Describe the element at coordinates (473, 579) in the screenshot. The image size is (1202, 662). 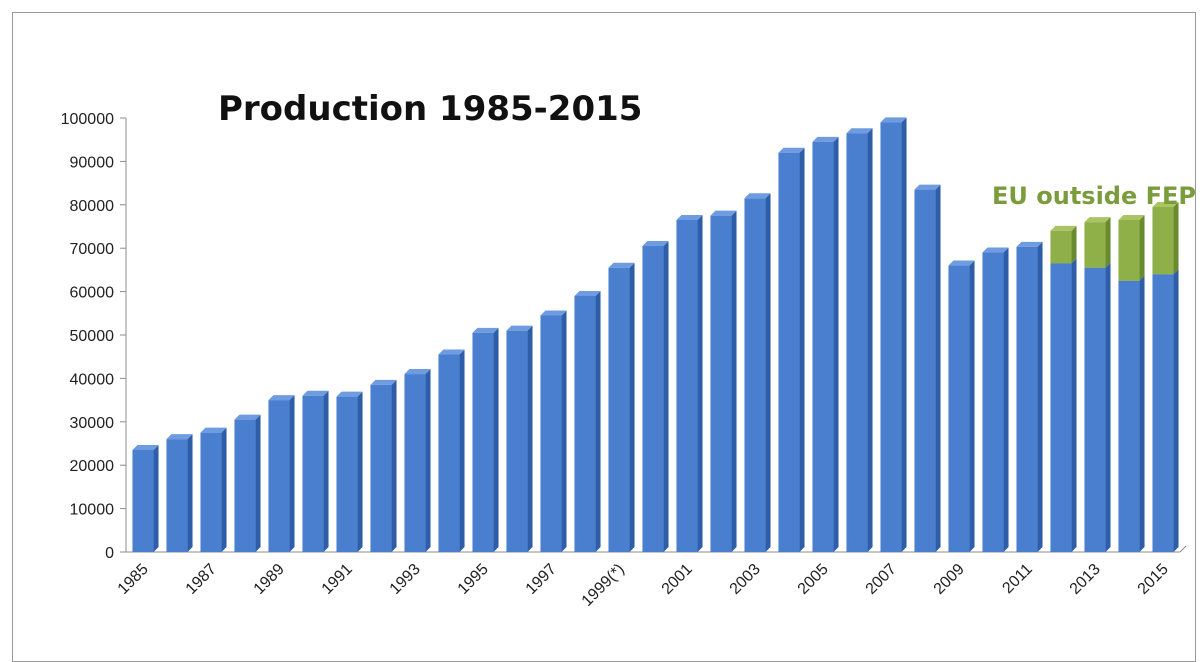
I see `x-tick-label: 1995` at that location.